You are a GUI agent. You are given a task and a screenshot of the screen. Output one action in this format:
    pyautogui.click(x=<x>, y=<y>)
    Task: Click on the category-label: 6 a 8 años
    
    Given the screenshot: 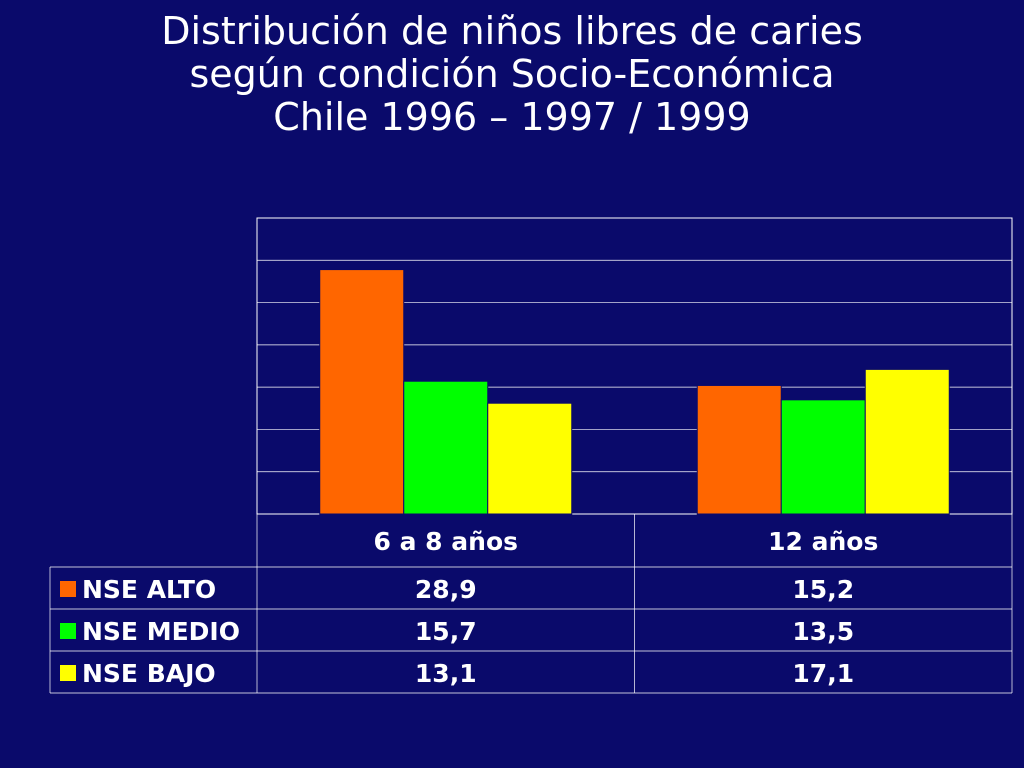 What is the action you would take?
    pyautogui.click(x=446, y=541)
    